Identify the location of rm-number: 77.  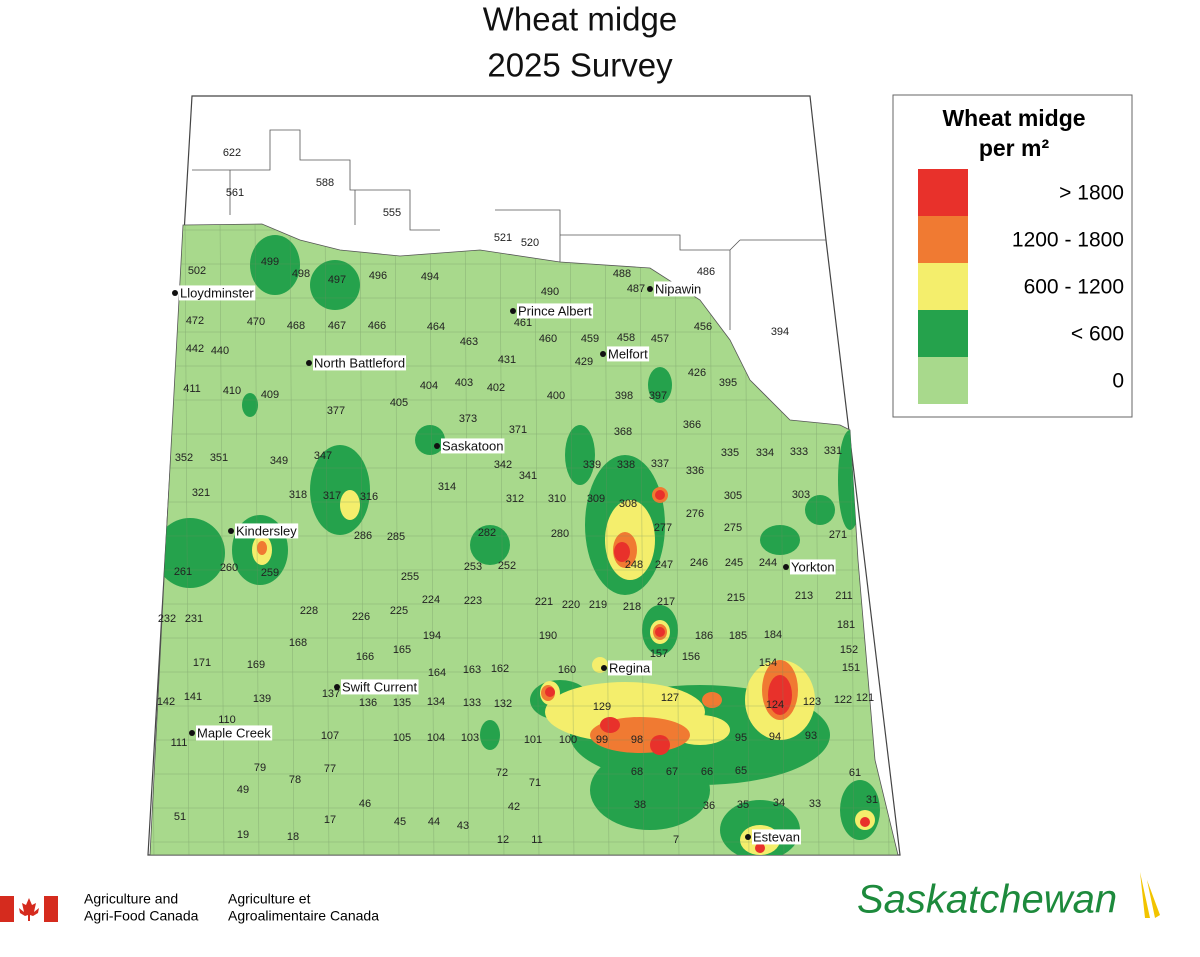
(330, 769).